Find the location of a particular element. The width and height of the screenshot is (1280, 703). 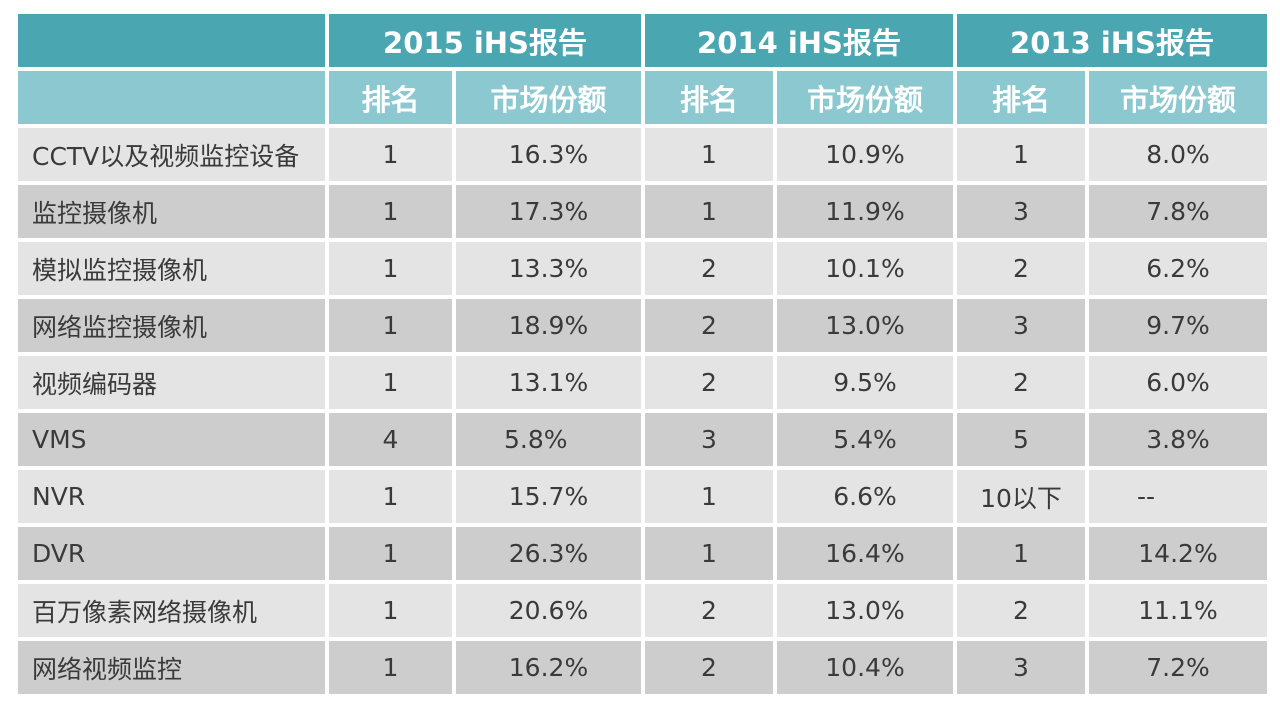

share-2015-cell: 18.9% is located at coordinates (548, 325).